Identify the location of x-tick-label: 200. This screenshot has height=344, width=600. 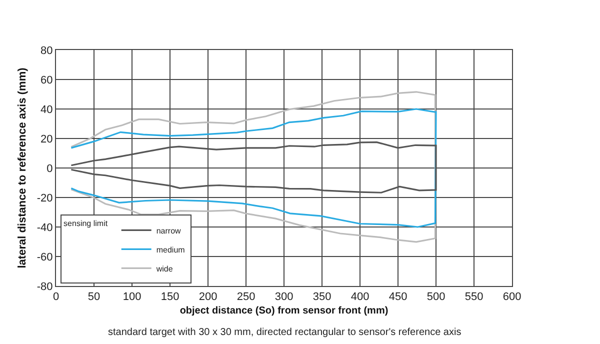
(208, 297).